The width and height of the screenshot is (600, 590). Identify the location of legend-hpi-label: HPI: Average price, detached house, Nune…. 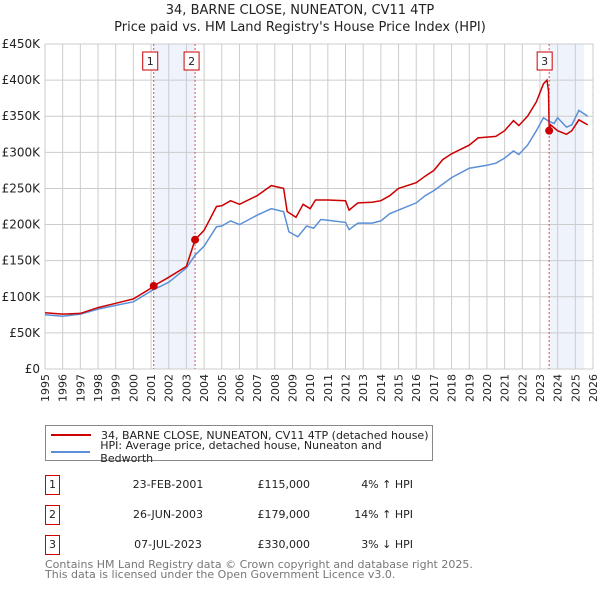
(241, 452).